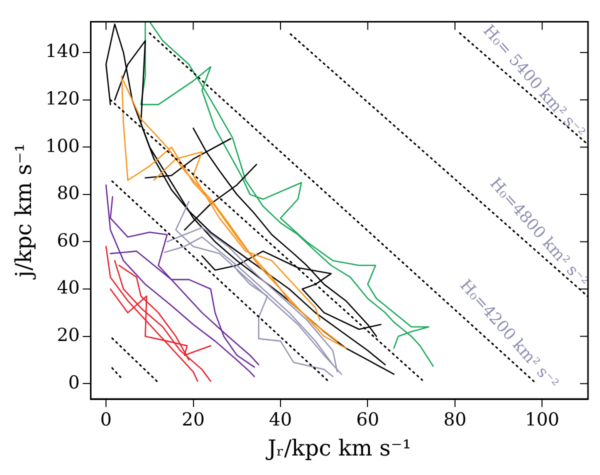 This screenshot has width=600, height=475. What do you see at coordinates (24, 211) in the screenshot?
I see `y-axis-title: j/kpc km s⁻¹` at bounding box center [24, 211].